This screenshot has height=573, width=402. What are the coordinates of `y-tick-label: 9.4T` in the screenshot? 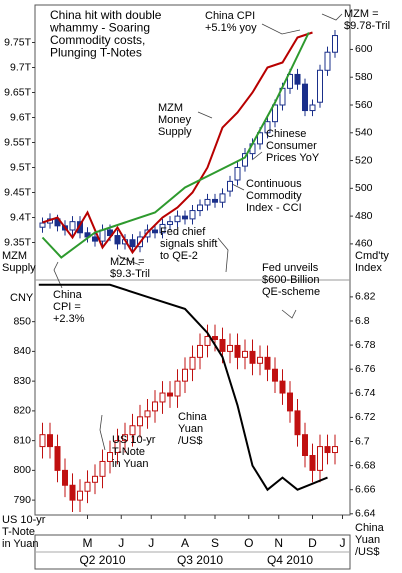 It's located at (21, 217).